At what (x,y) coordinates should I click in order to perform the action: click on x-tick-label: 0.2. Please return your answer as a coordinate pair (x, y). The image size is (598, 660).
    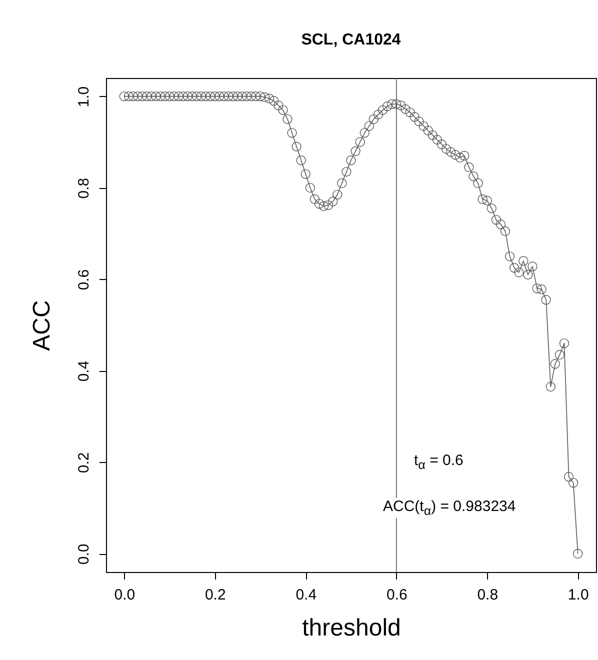
    Looking at the image, I should click on (215, 595).